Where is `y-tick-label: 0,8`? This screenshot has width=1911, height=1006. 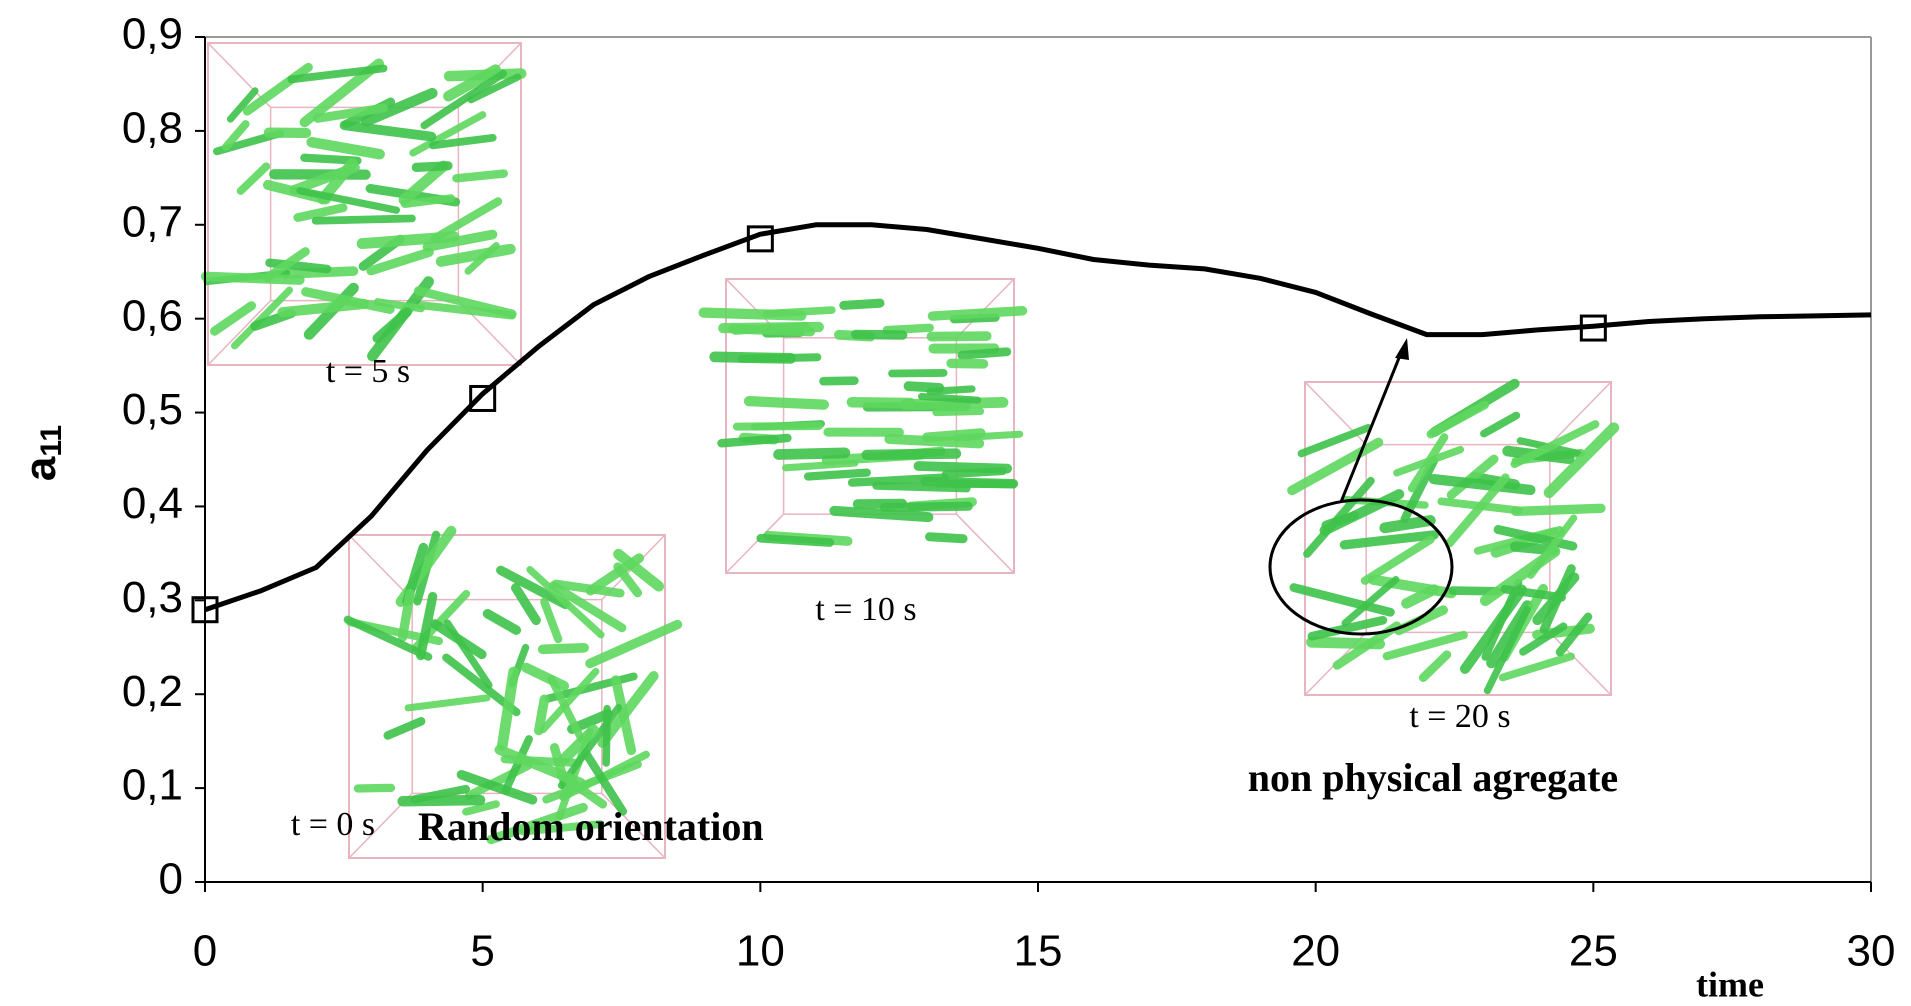 y-tick-label: 0,8 is located at coordinates (152, 128).